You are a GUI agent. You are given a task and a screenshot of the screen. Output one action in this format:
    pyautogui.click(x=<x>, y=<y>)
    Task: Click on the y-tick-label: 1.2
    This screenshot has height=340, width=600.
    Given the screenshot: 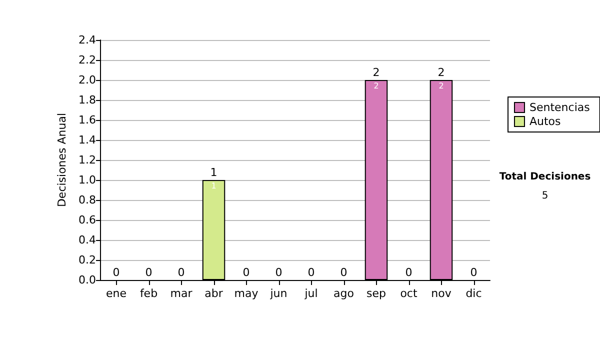 What is the action you would take?
    pyautogui.click(x=87, y=160)
    